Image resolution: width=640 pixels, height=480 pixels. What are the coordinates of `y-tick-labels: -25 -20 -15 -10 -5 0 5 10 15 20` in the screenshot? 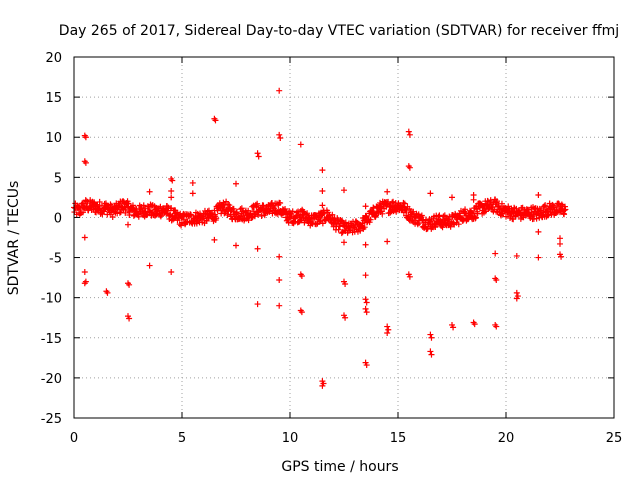 It's located at (51, 239).